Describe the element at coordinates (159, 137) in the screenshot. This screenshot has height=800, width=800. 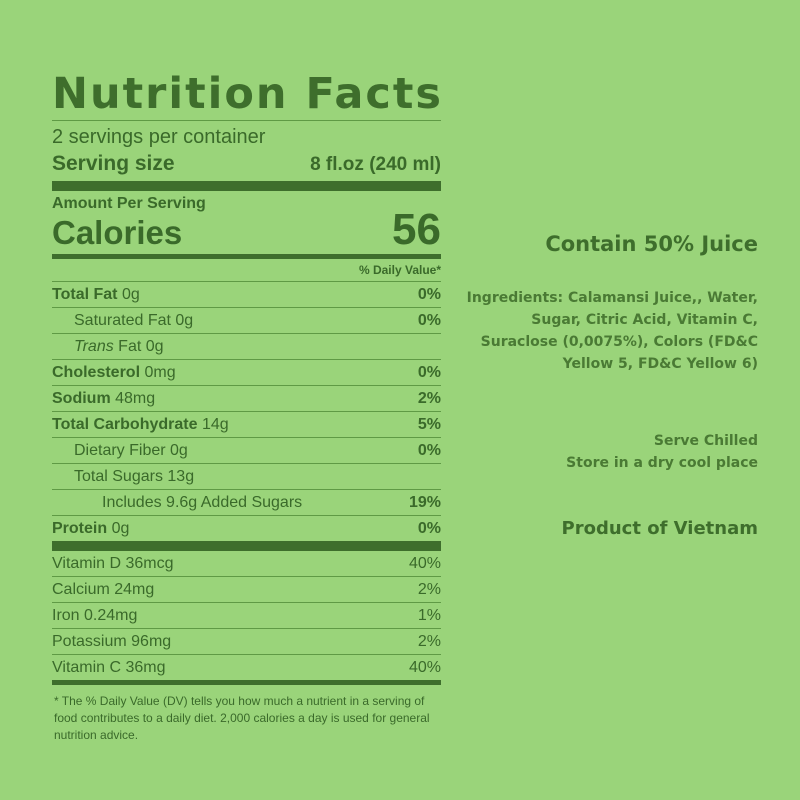
I see `servings-per-container: 2 servings per container` at that location.